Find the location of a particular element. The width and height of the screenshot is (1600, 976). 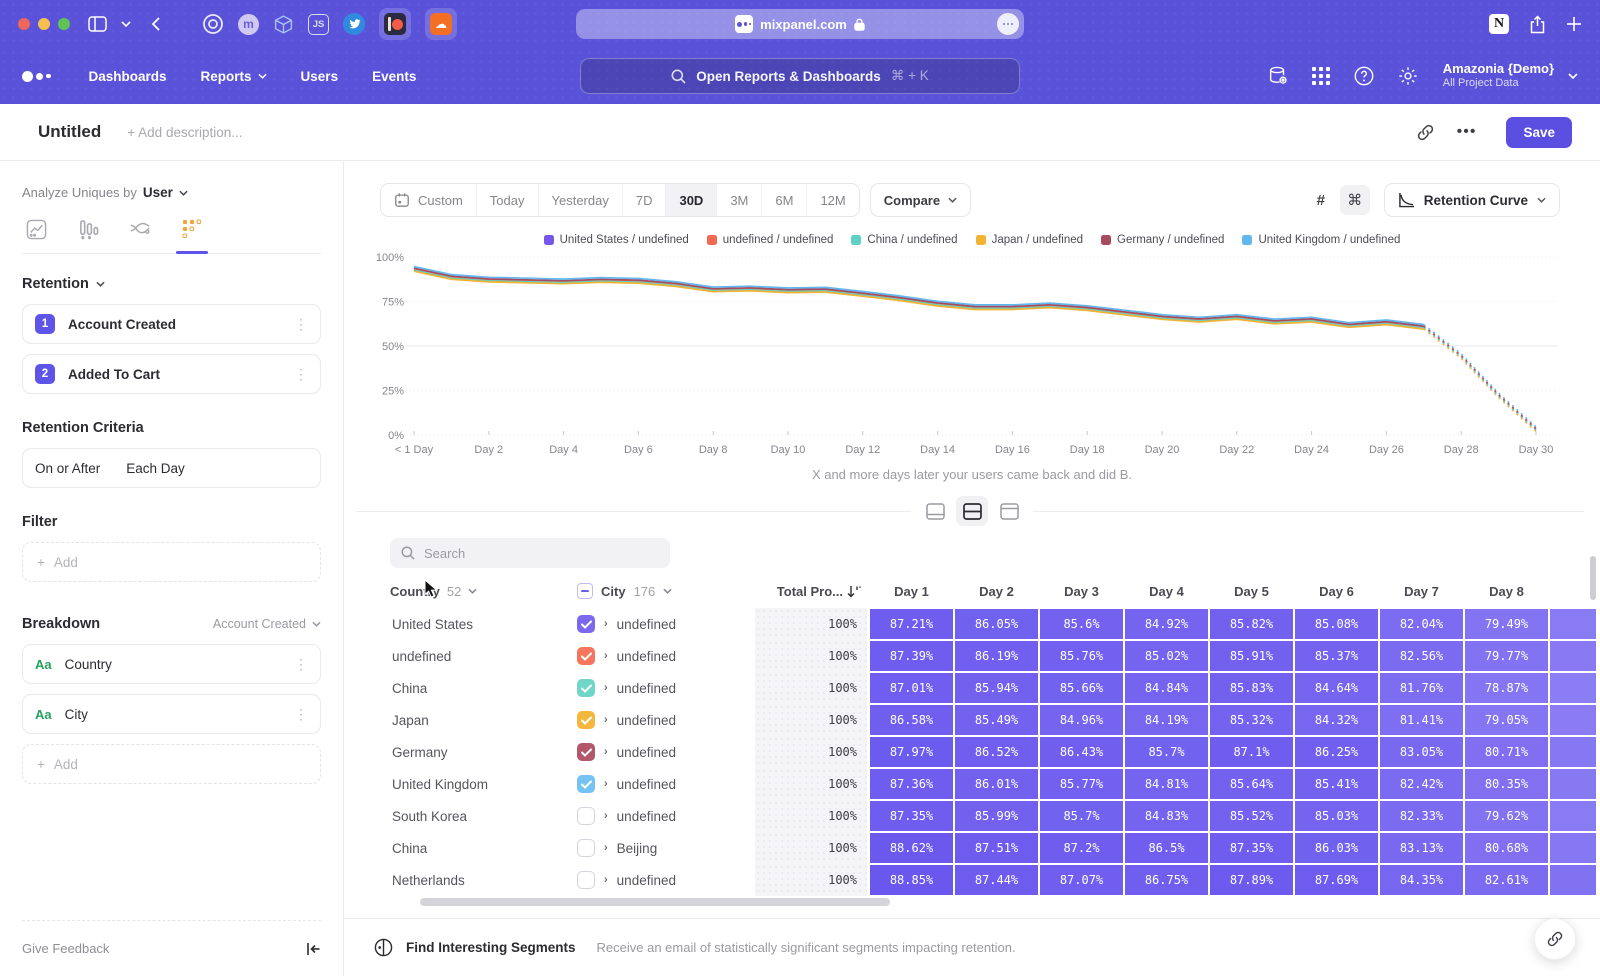

column-day-6: Day 6 is located at coordinates (1336, 591).